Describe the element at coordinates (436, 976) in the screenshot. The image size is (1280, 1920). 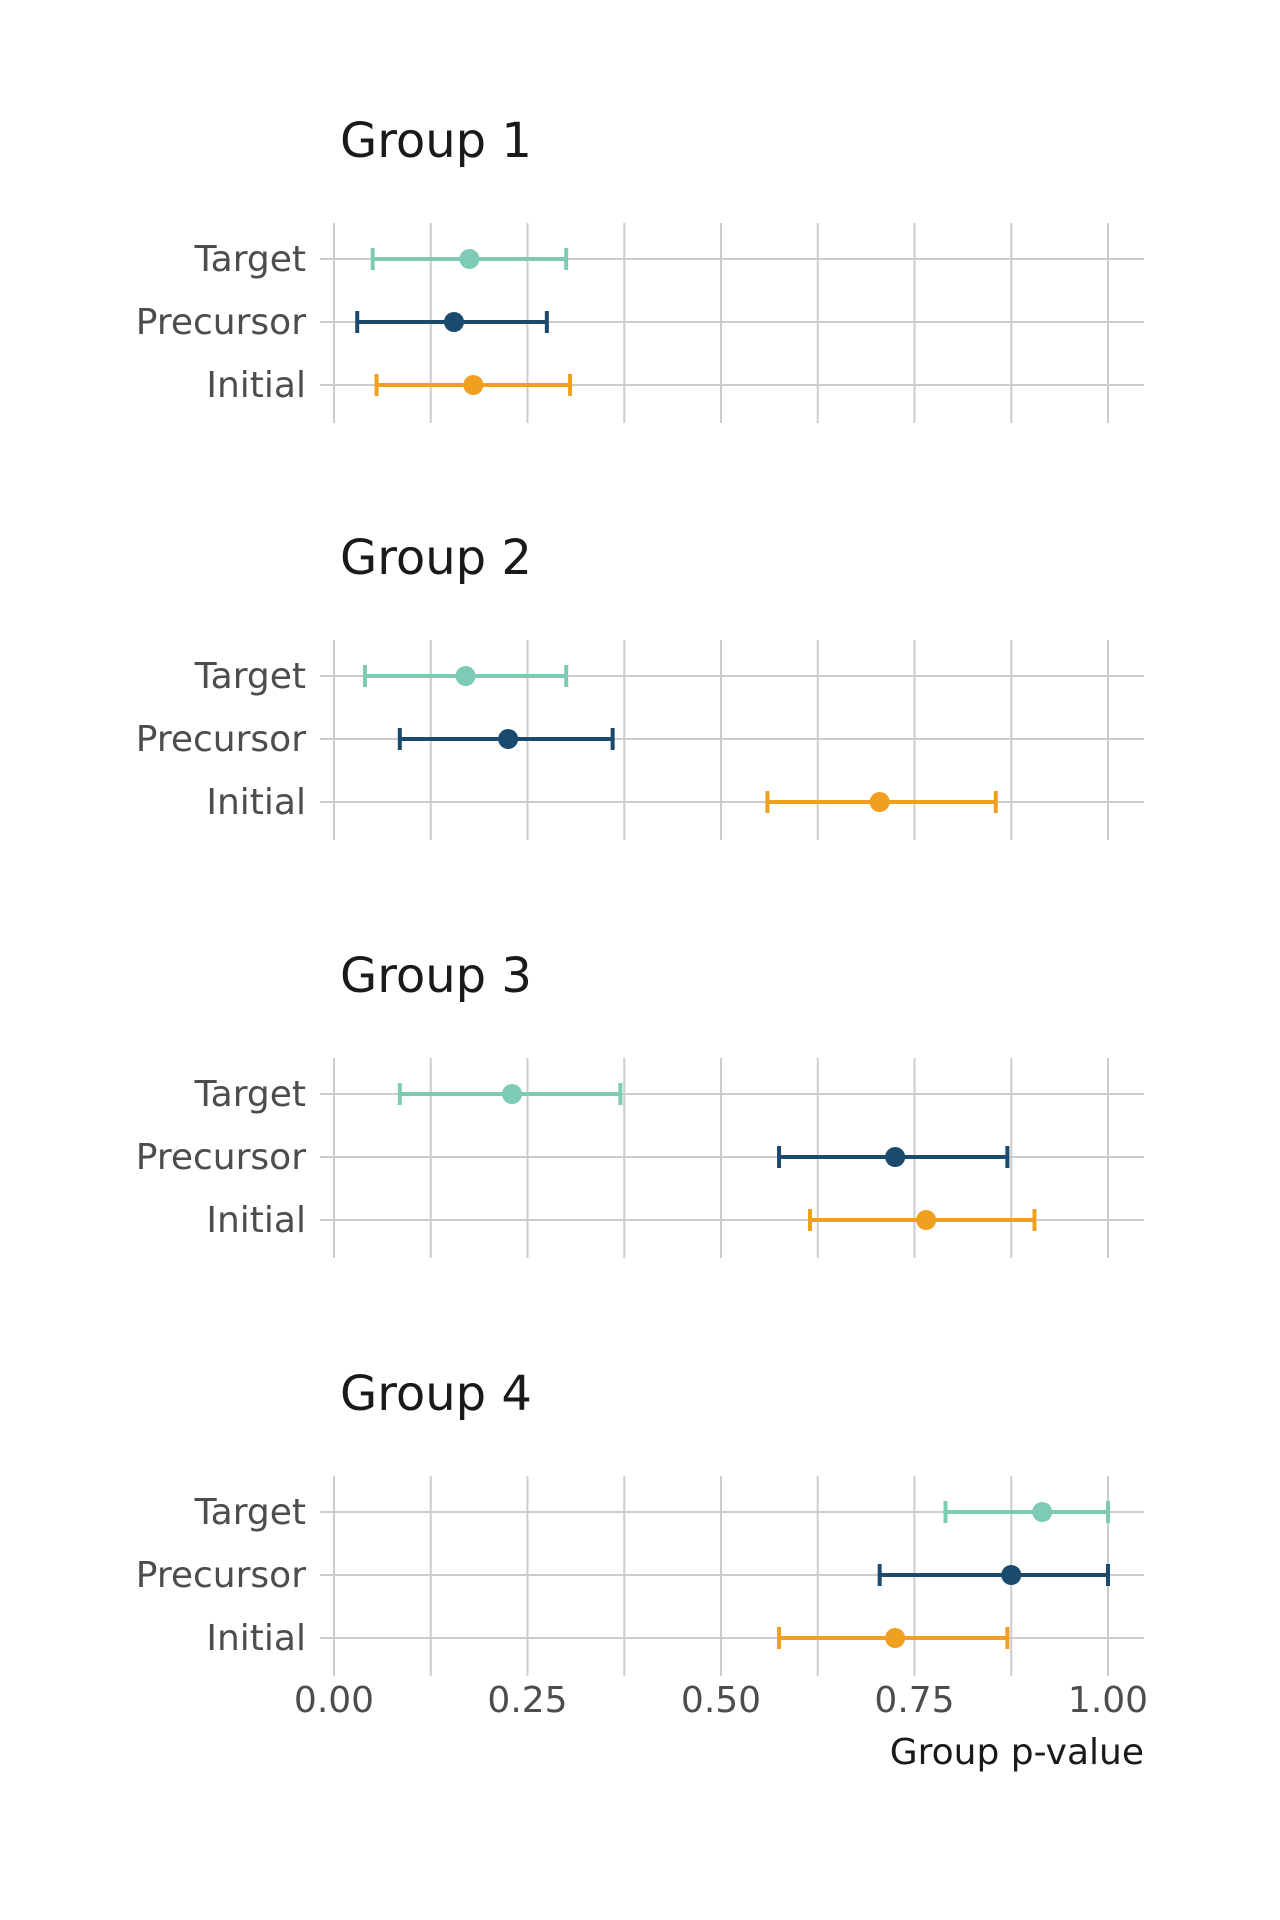
I see `panel-title: Group 3` at that location.